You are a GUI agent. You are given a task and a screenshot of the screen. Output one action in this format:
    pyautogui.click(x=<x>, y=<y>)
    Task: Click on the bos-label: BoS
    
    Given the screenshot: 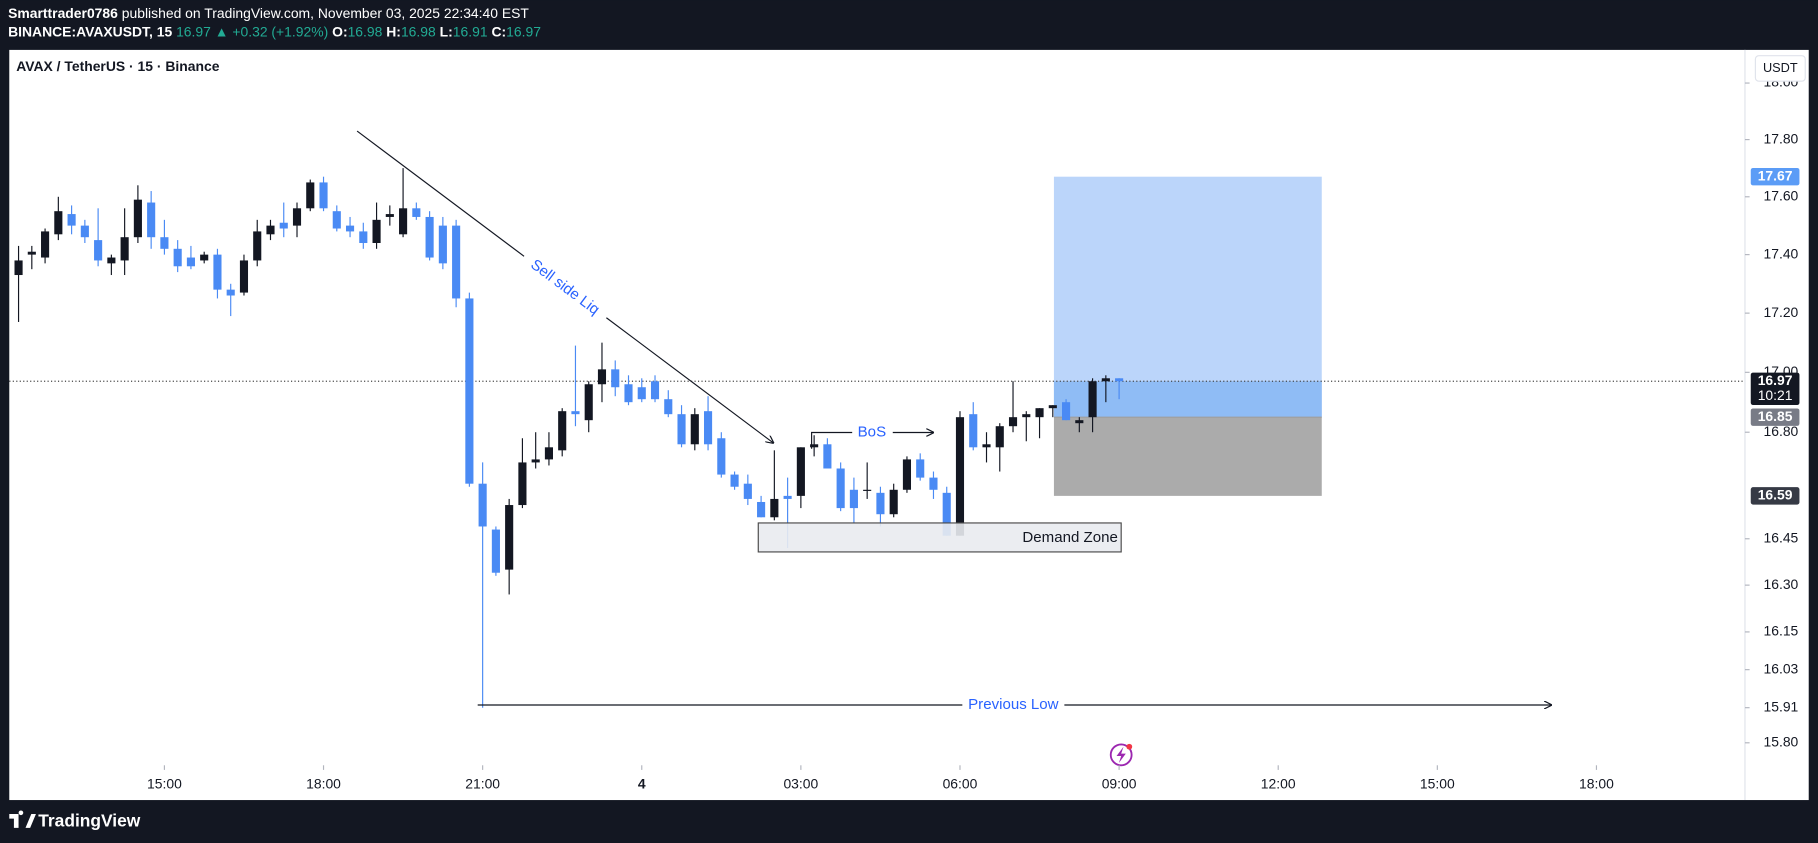 What is the action you would take?
    pyautogui.click(x=872, y=431)
    